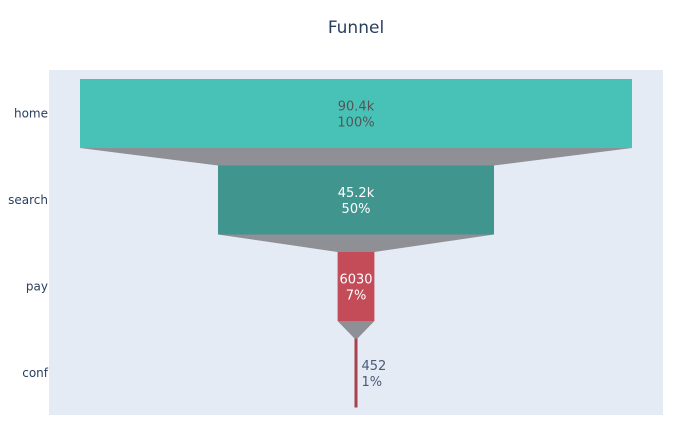 Image resolution: width=697 pixels, height=442 pixels. I want to click on chart-title: Funnel, so click(356, 28).